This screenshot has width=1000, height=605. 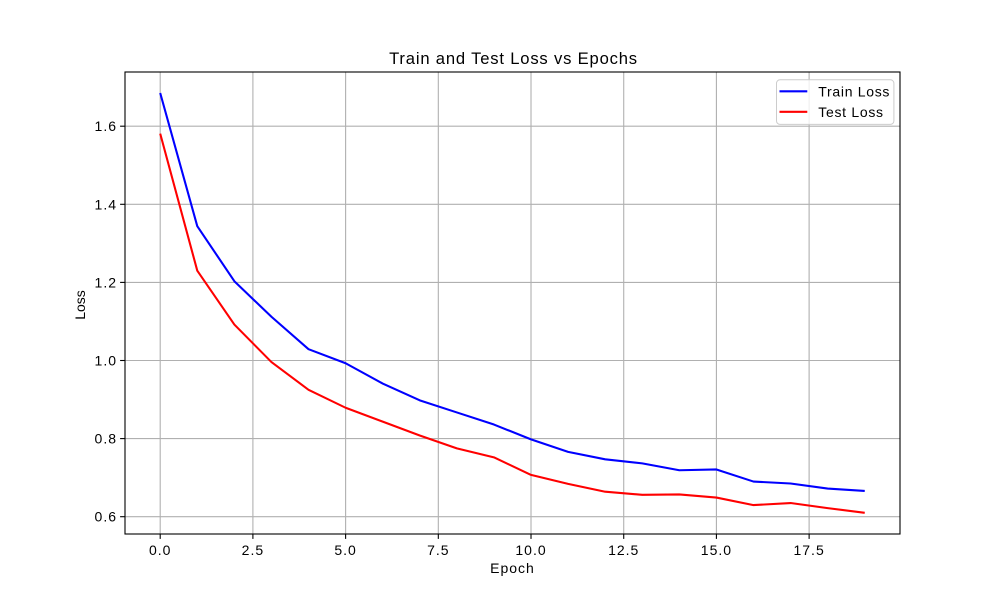 I want to click on svg-text: 0.6, so click(x=106, y=517).